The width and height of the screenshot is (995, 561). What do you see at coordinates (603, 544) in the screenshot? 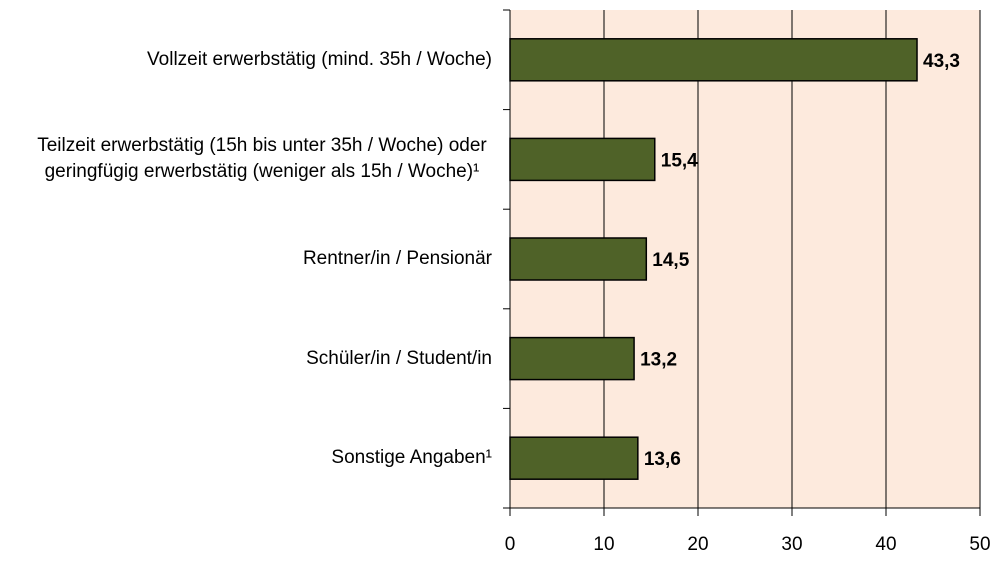
I see `x-tick-label: 10` at bounding box center [603, 544].